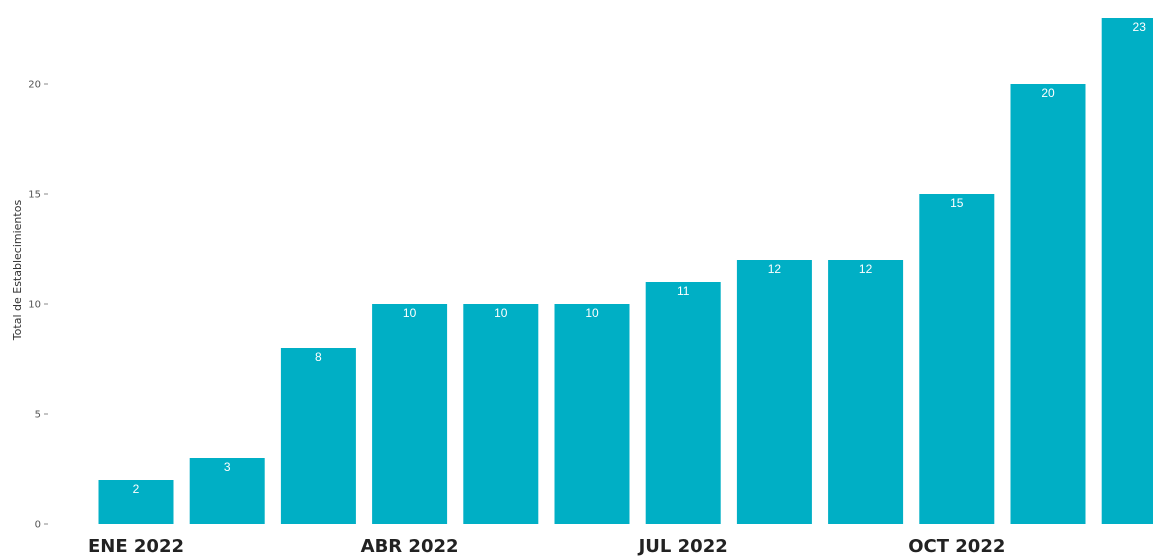  What do you see at coordinates (592, 414) in the screenshot?
I see `bar-jun-2022` at bounding box center [592, 414].